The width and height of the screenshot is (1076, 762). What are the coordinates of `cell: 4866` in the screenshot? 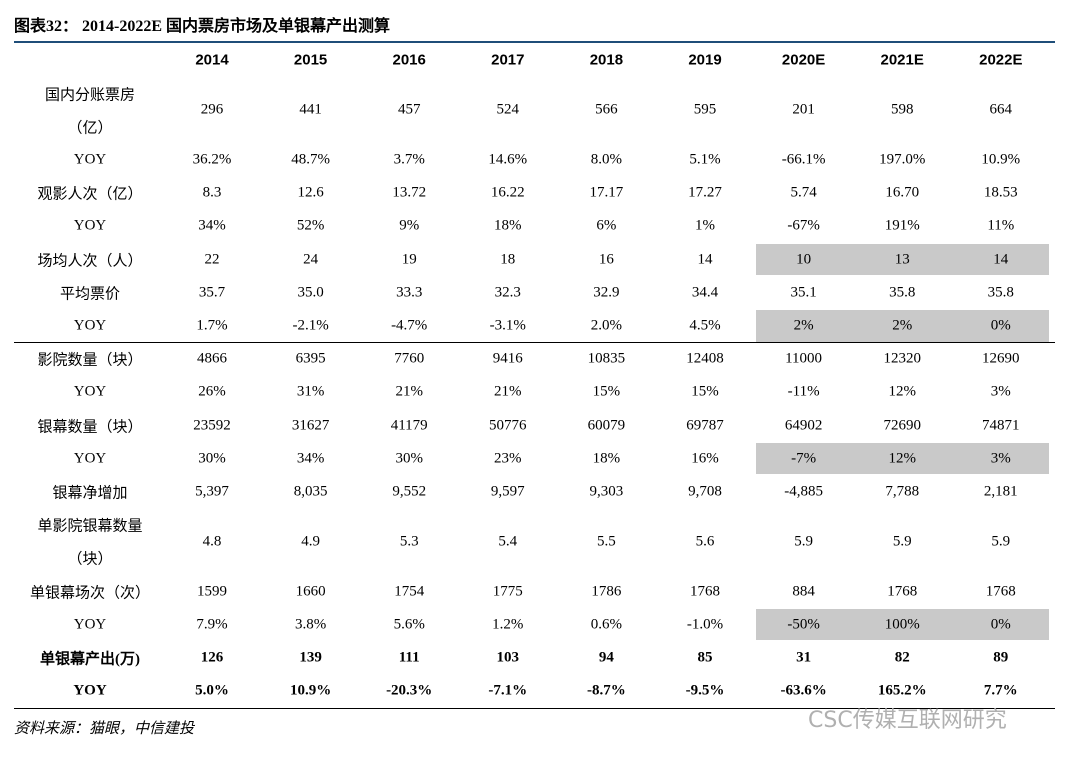 It's located at (212, 358).